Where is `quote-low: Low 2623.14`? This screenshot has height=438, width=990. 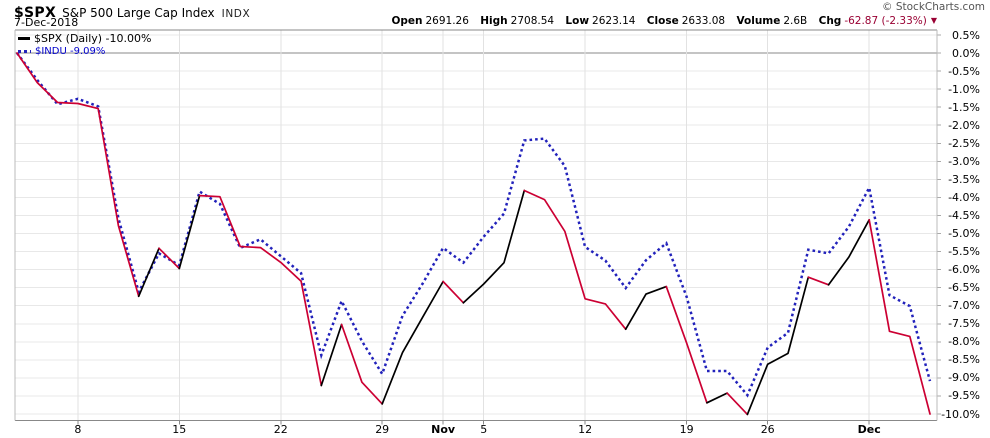
quote-low: Low 2623.14 is located at coordinates (600, 21).